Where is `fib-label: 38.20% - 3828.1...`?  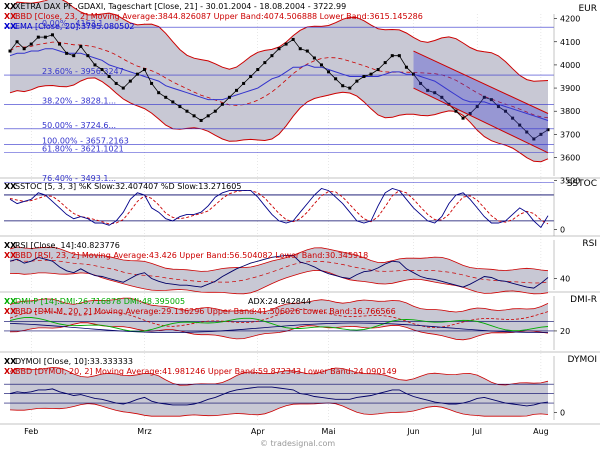 fib-label: 38.20% - 3828.1... is located at coordinates (79, 101).